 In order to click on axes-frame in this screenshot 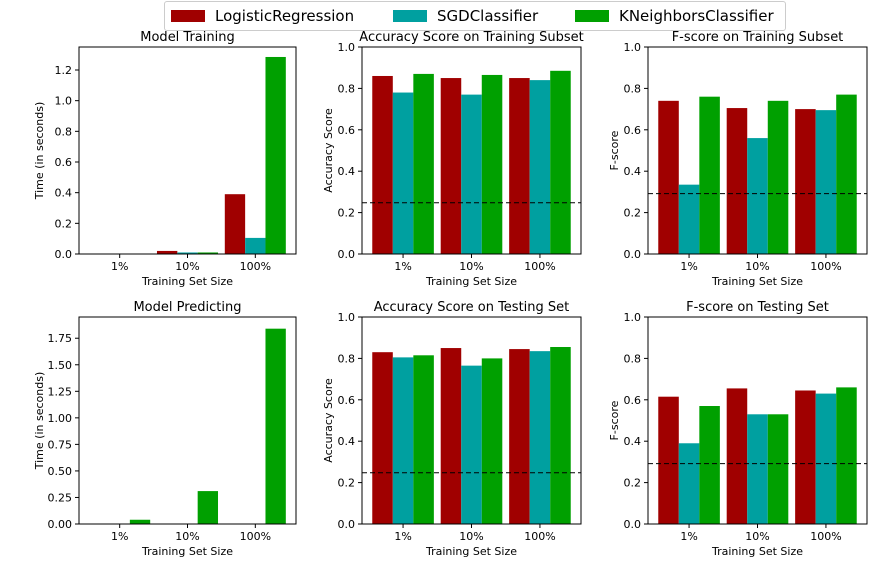, I will do `click(187, 150)`.